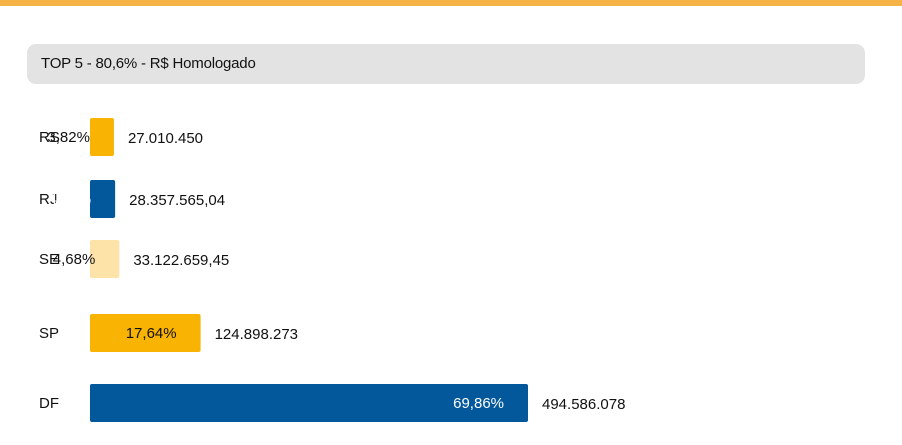  I want to click on category-label-sp: SP, so click(49, 333).